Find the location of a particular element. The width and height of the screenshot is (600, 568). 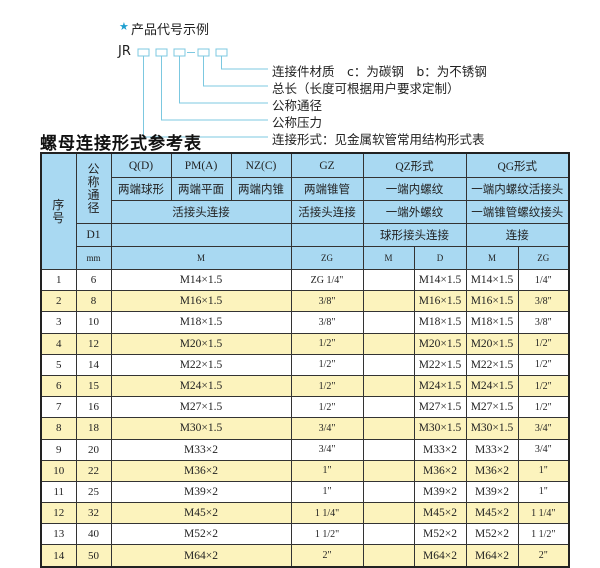

cell-qg-zg: 2" is located at coordinates (543, 556).